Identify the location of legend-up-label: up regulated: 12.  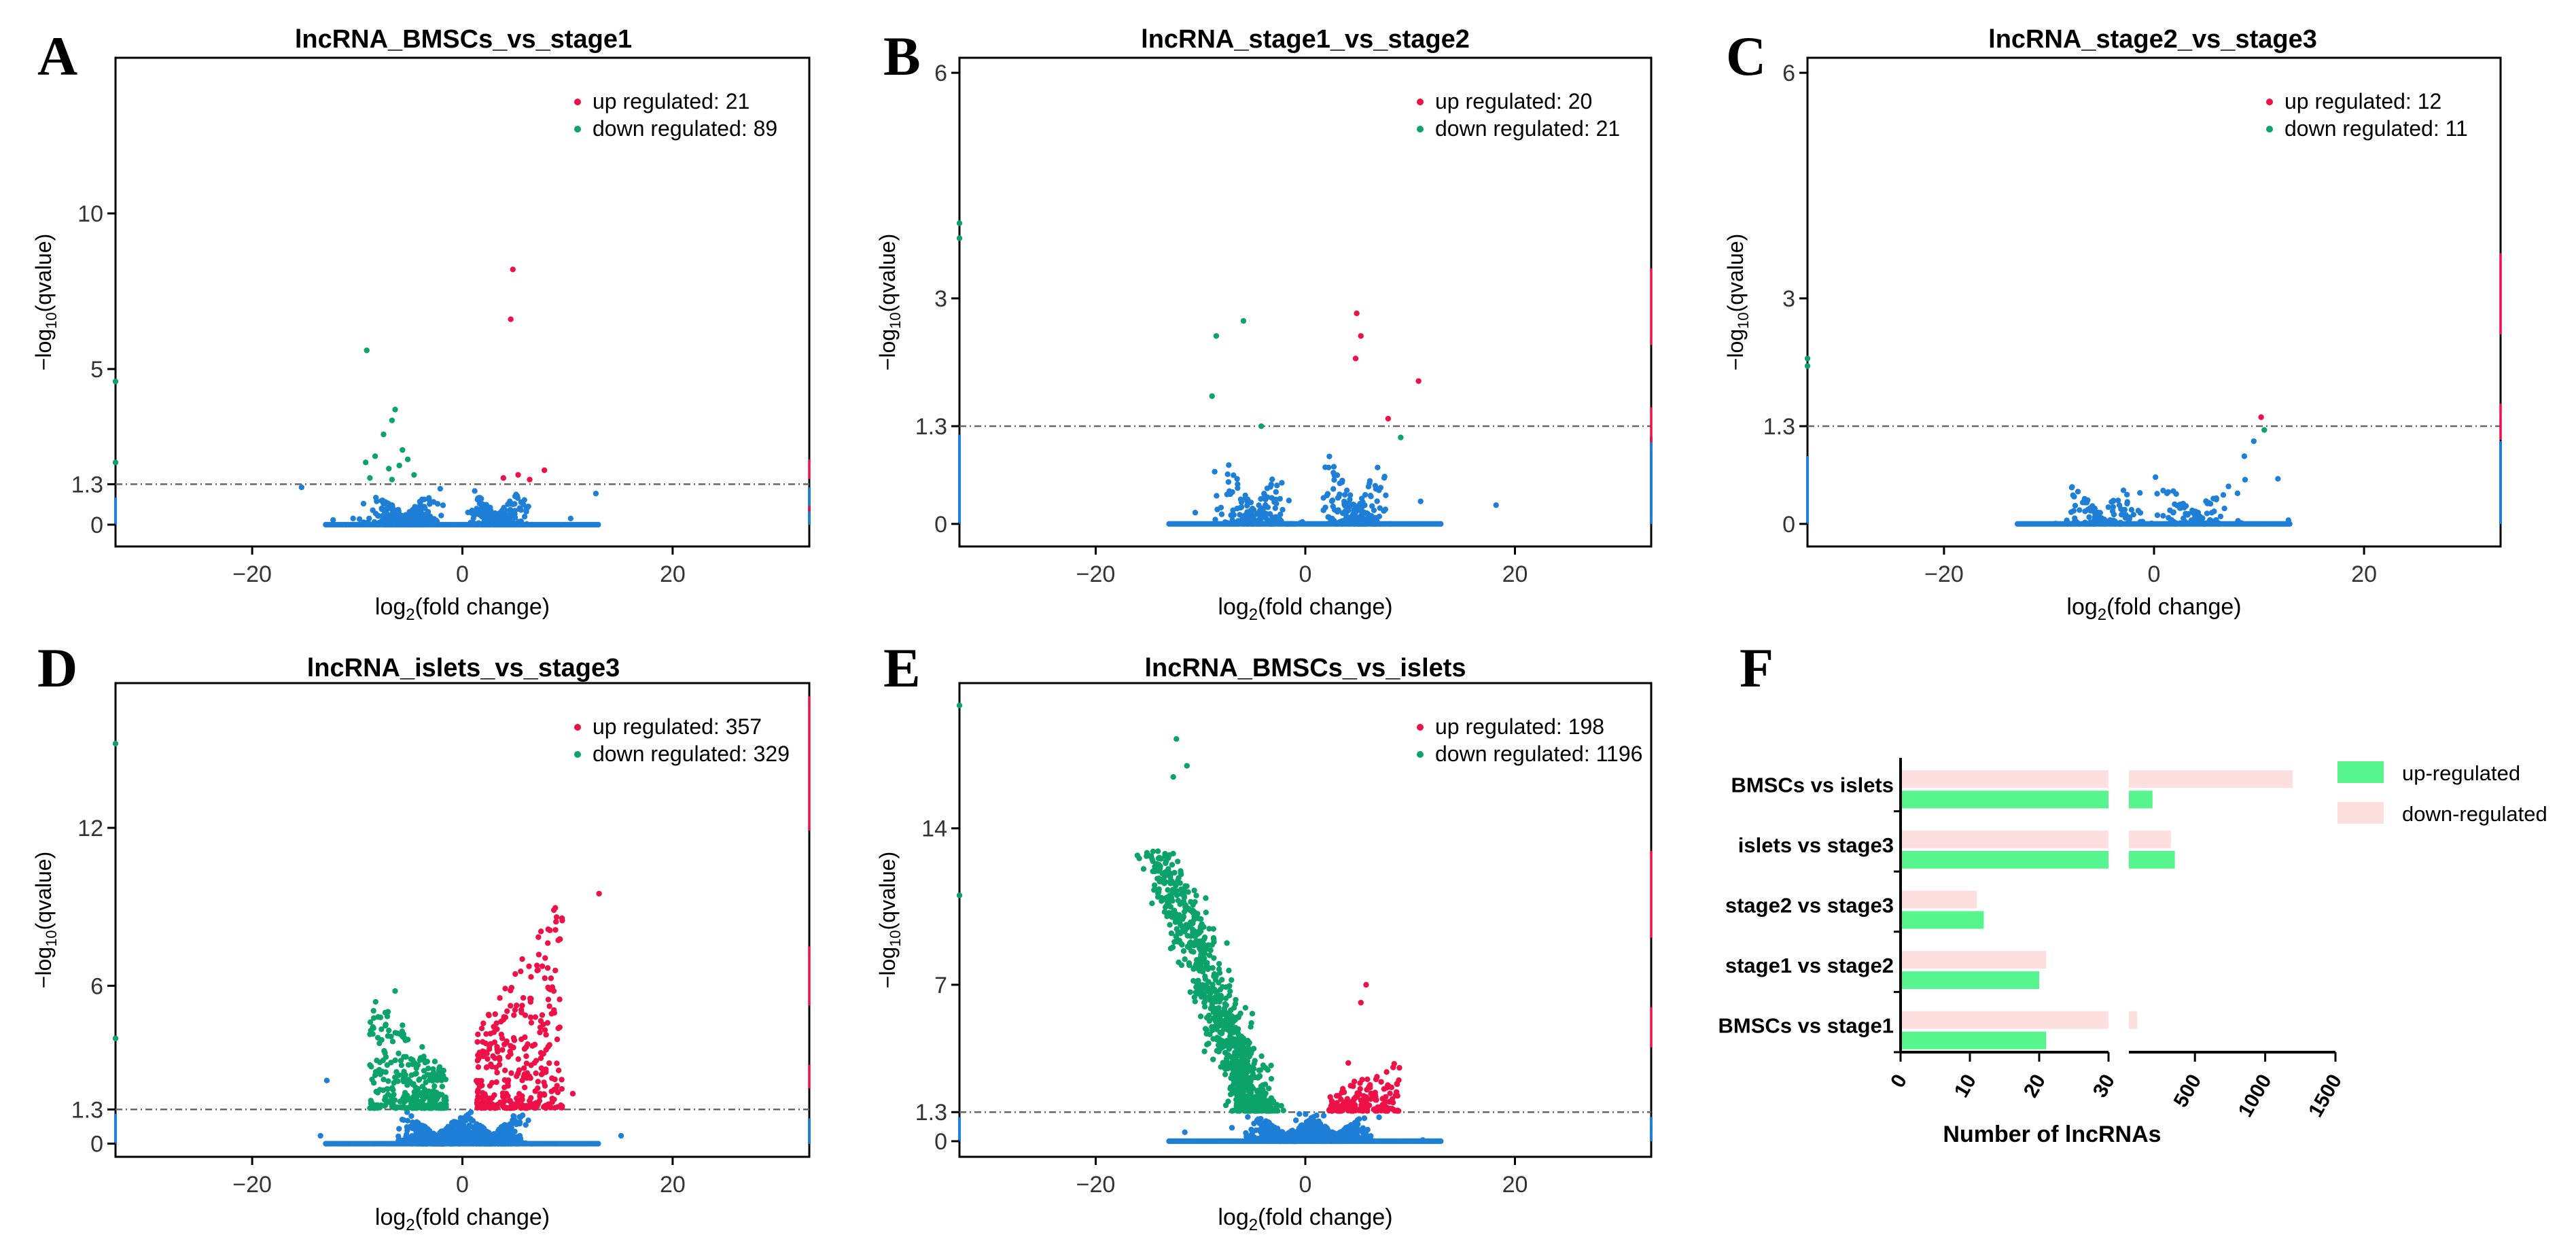
(2362, 101).